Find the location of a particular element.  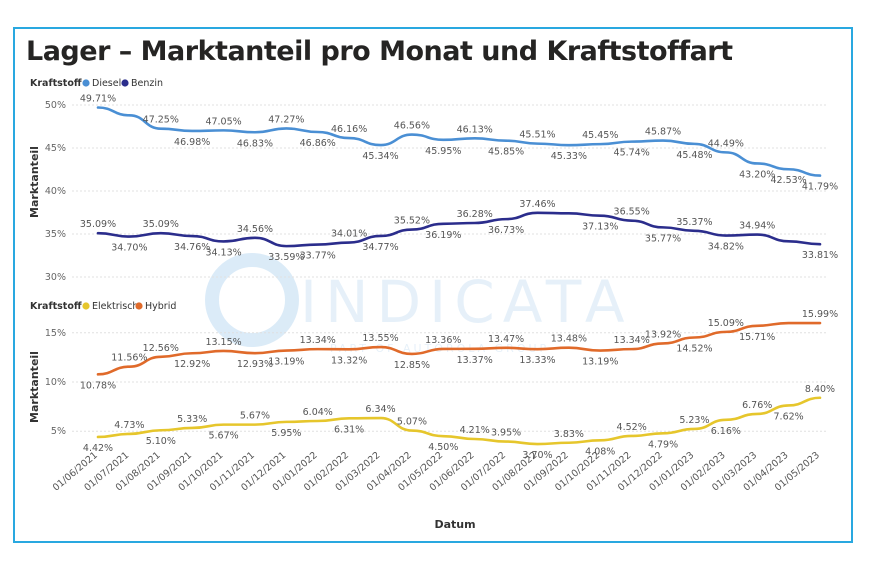

data-label-elektrisch: 4.79% is located at coordinates (663, 444).